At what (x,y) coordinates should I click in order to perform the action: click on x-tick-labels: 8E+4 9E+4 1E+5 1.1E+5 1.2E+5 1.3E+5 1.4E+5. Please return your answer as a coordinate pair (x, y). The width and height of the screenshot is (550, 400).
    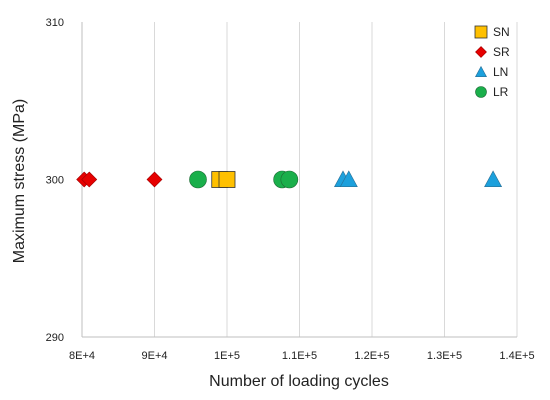
    Looking at the image, I should click on (302, 356).